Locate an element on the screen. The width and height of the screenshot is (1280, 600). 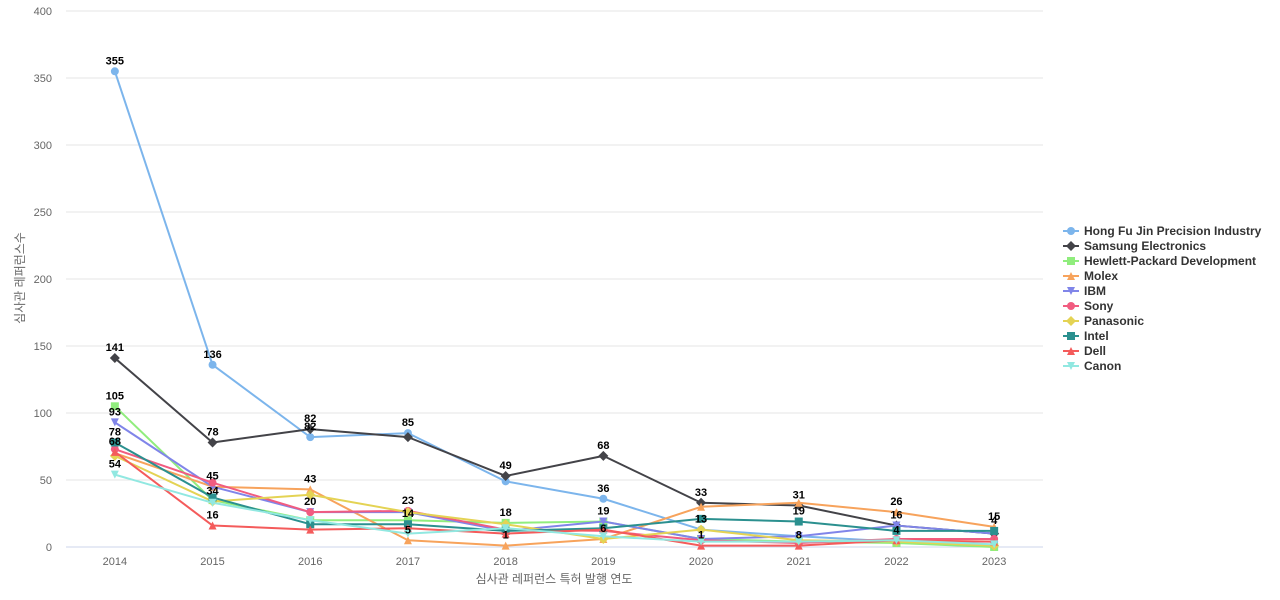
data-label: 85 is located at coordinates (408, 423).